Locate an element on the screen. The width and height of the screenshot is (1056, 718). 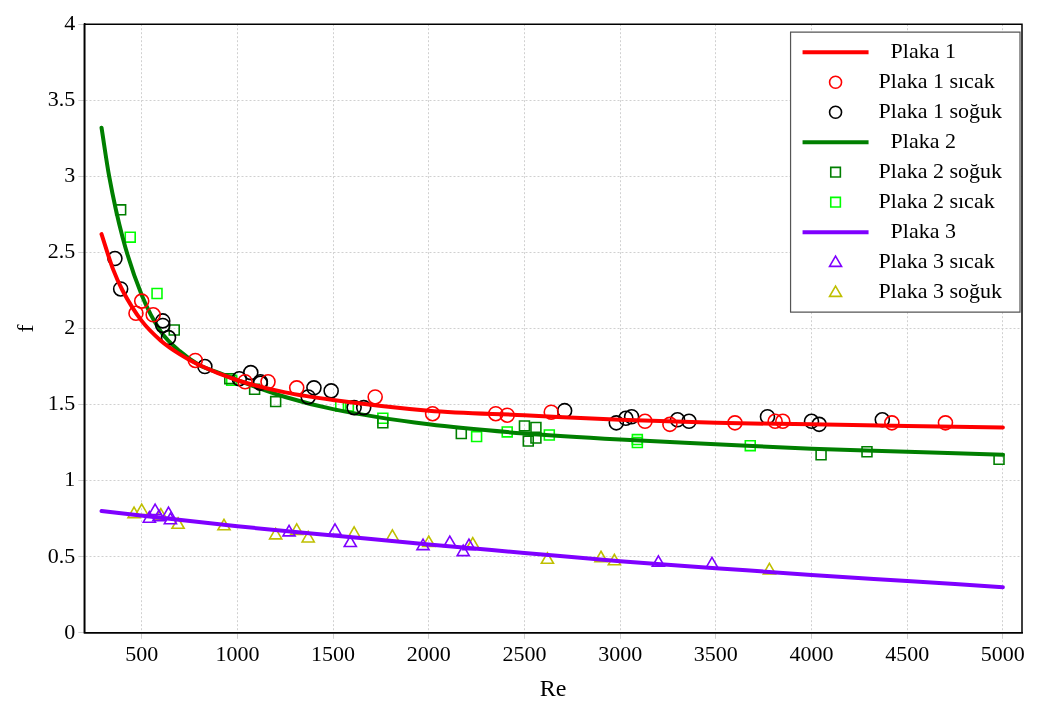
y-tick-label: 1 is located at coordinates (70, 479).